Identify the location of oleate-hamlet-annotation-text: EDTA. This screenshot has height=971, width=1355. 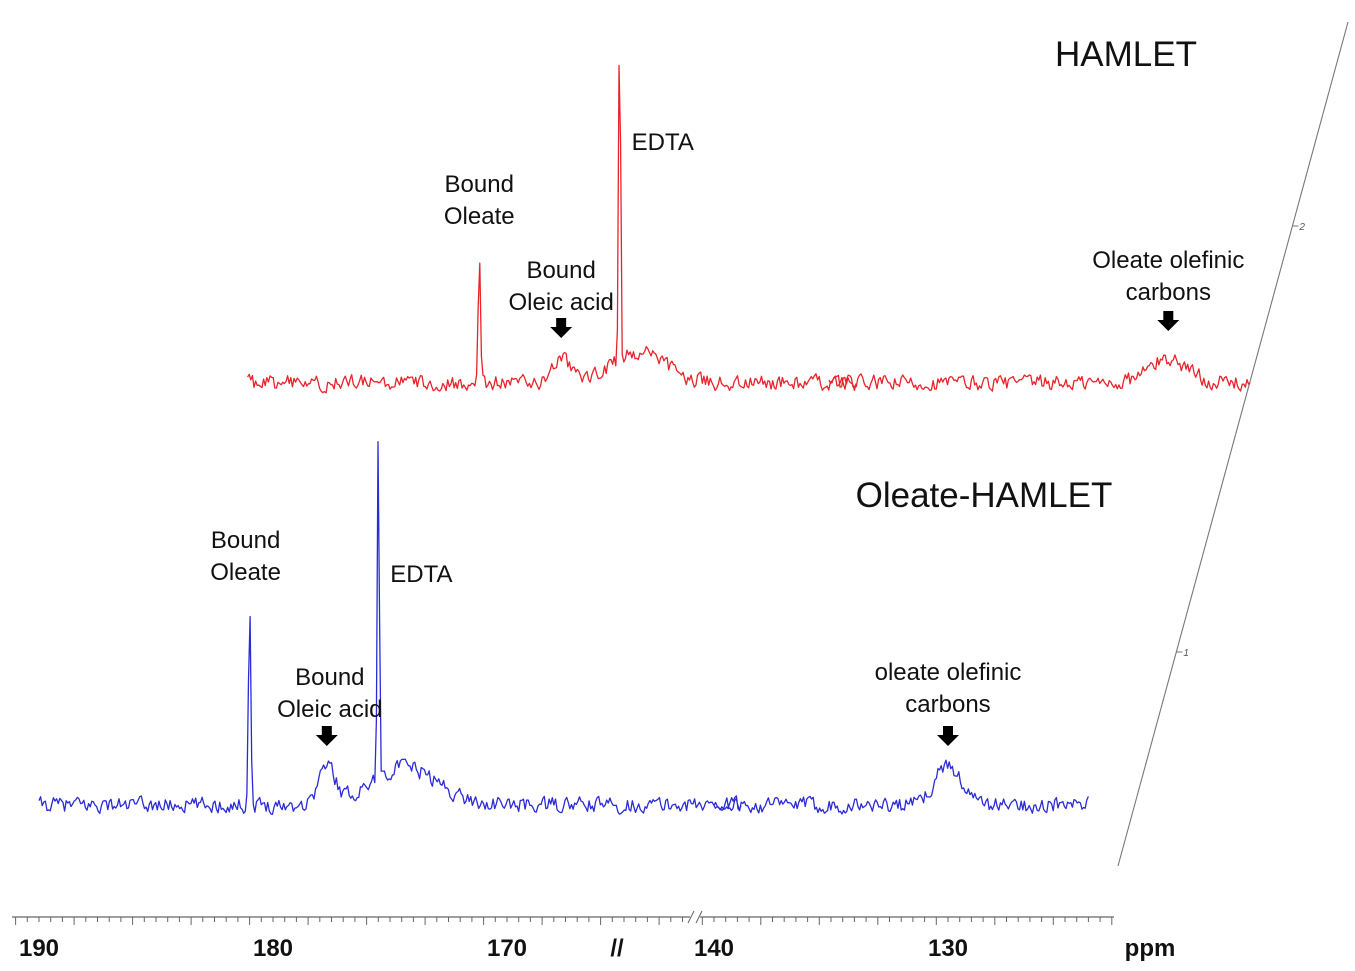
(421, 574).